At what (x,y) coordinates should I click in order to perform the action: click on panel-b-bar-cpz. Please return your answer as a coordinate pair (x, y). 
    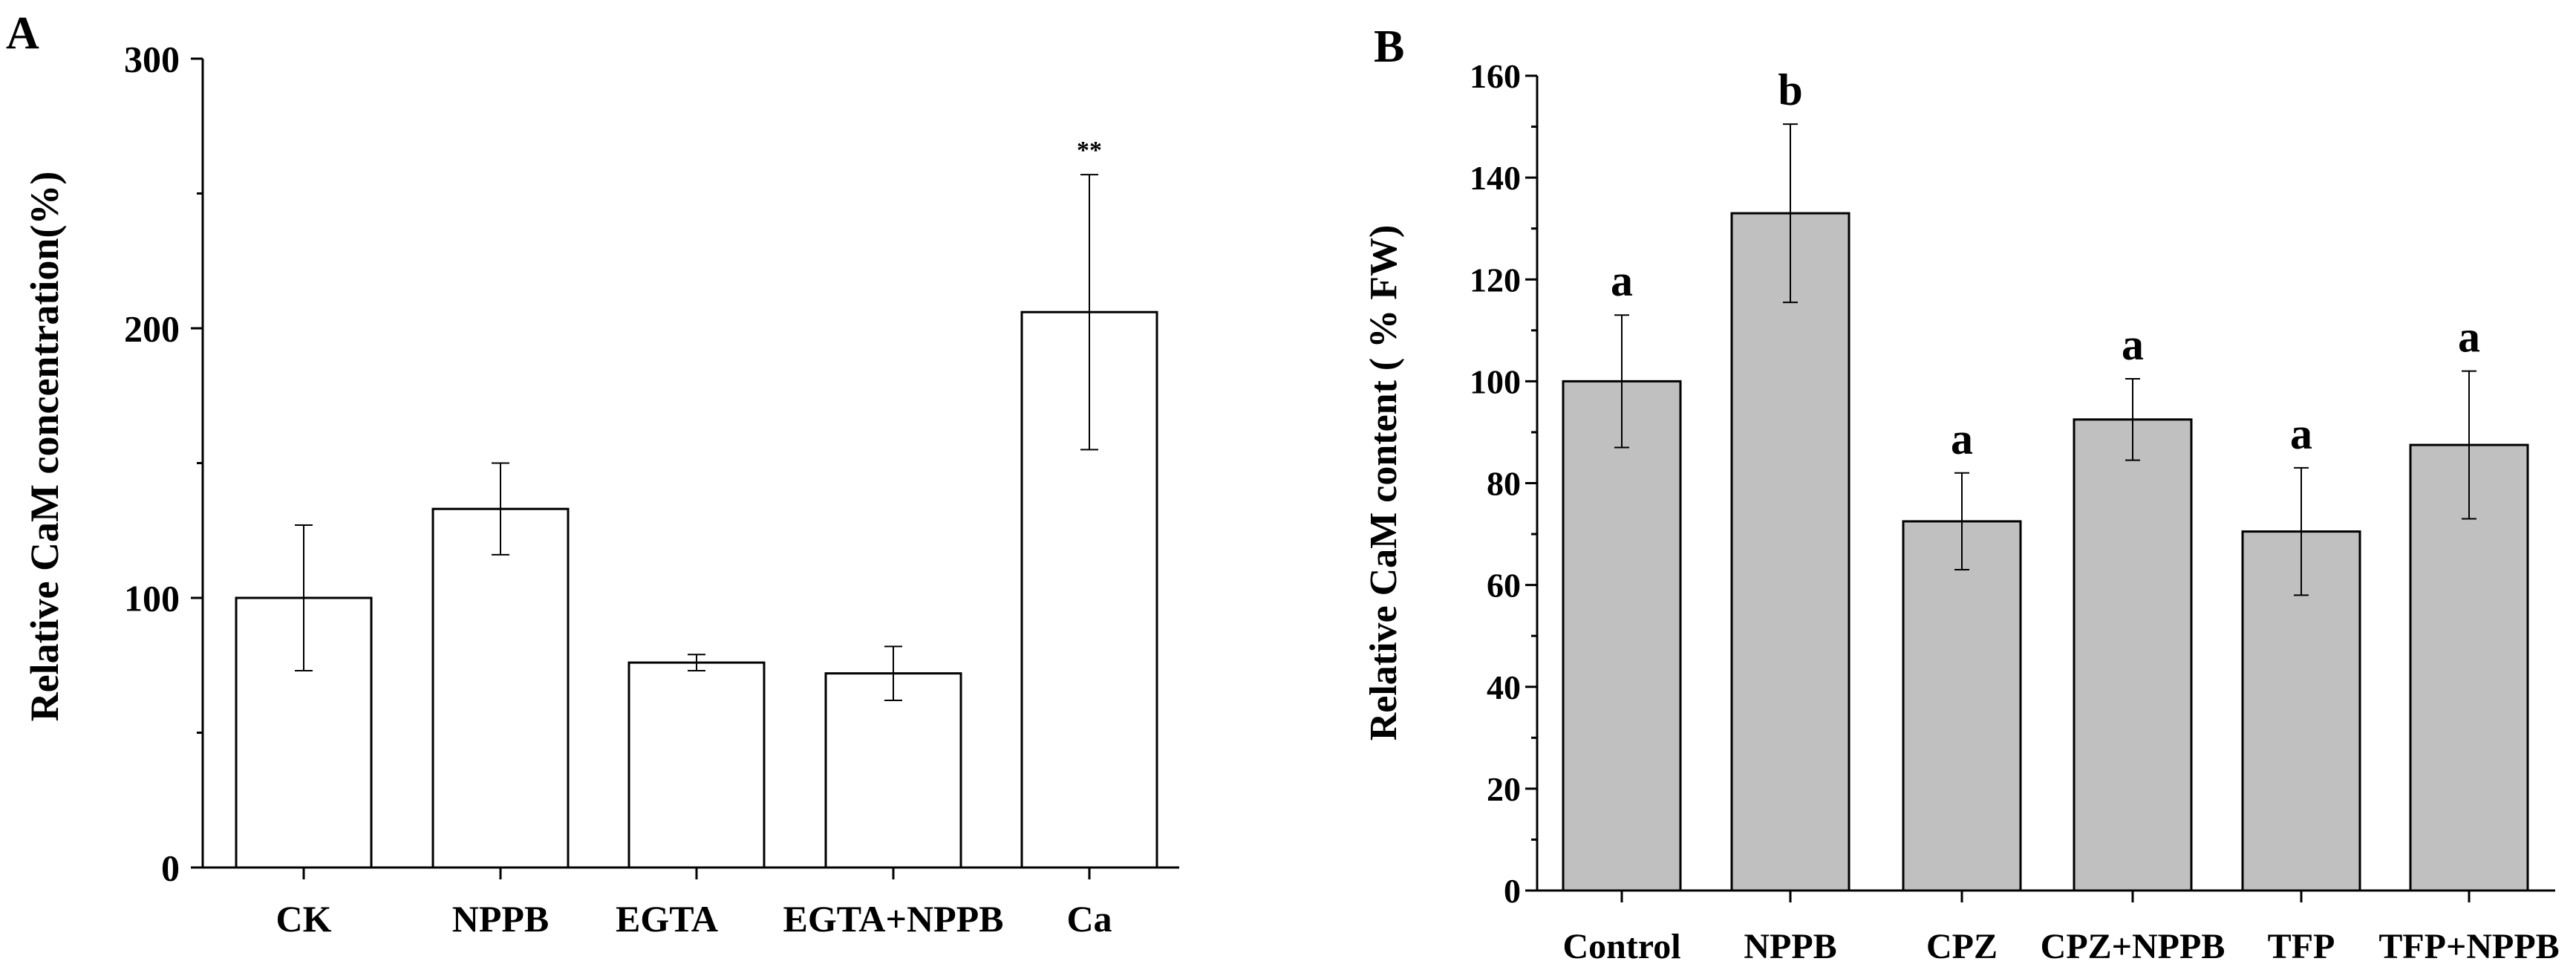
    Looking at the image, I should click on (1962, 706).